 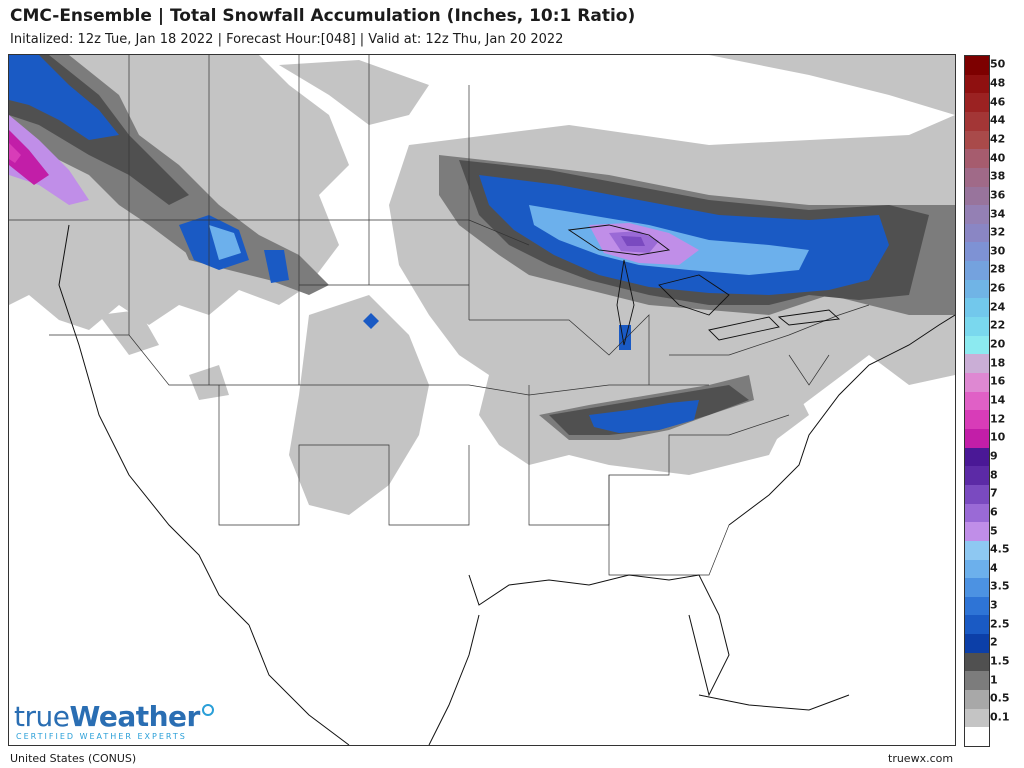 I want to click on legend-label: 1, so click(x=994, y=680).